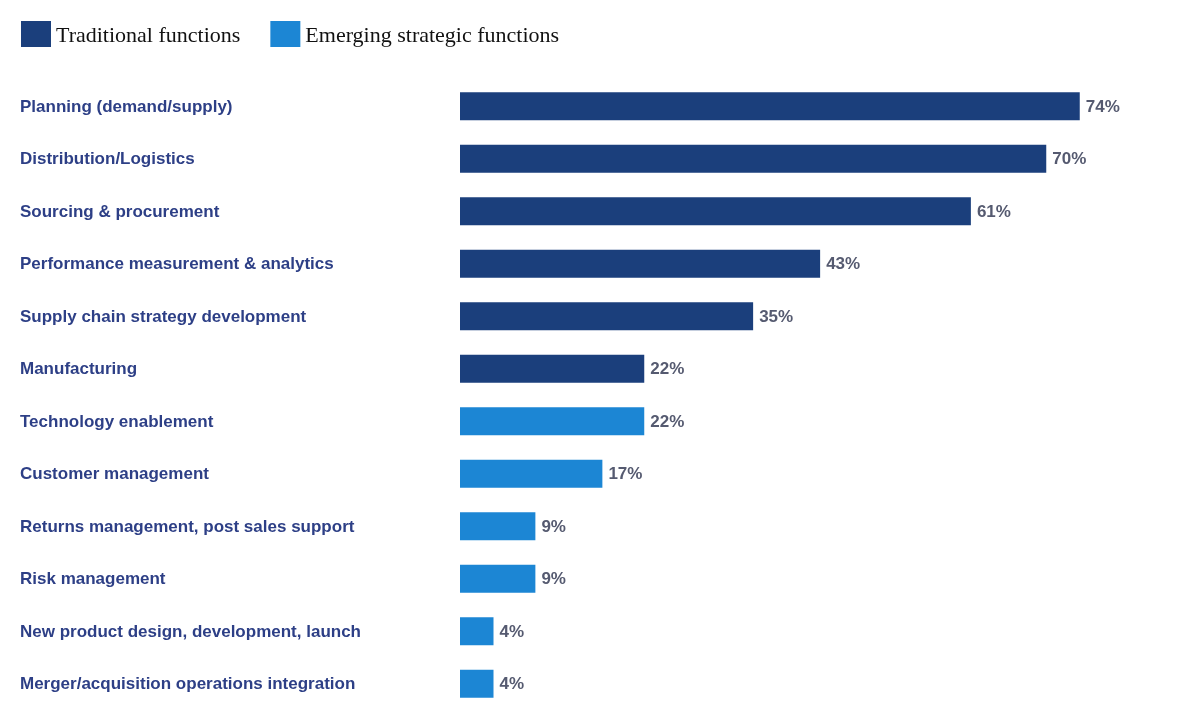 The height and width of the screenshot is (718, 1188). I want to click on legend-label: Emerging strategic functions, so click(432, 34).